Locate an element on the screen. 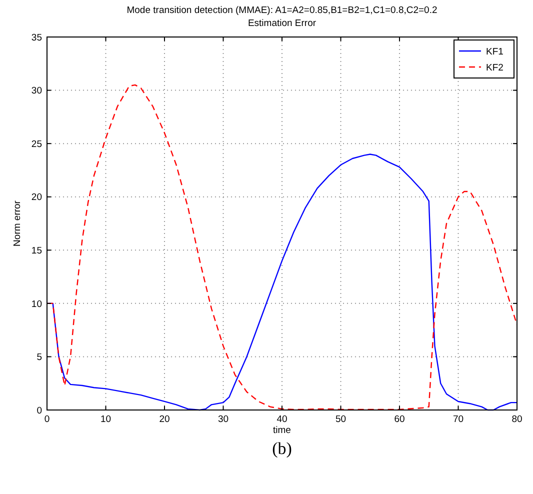  x-tick-label: 60 is located at coordinates (399, 419).